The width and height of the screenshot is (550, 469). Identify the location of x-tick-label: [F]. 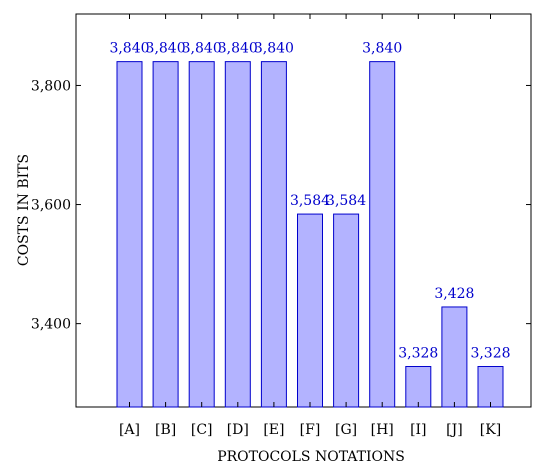
(310, 430).